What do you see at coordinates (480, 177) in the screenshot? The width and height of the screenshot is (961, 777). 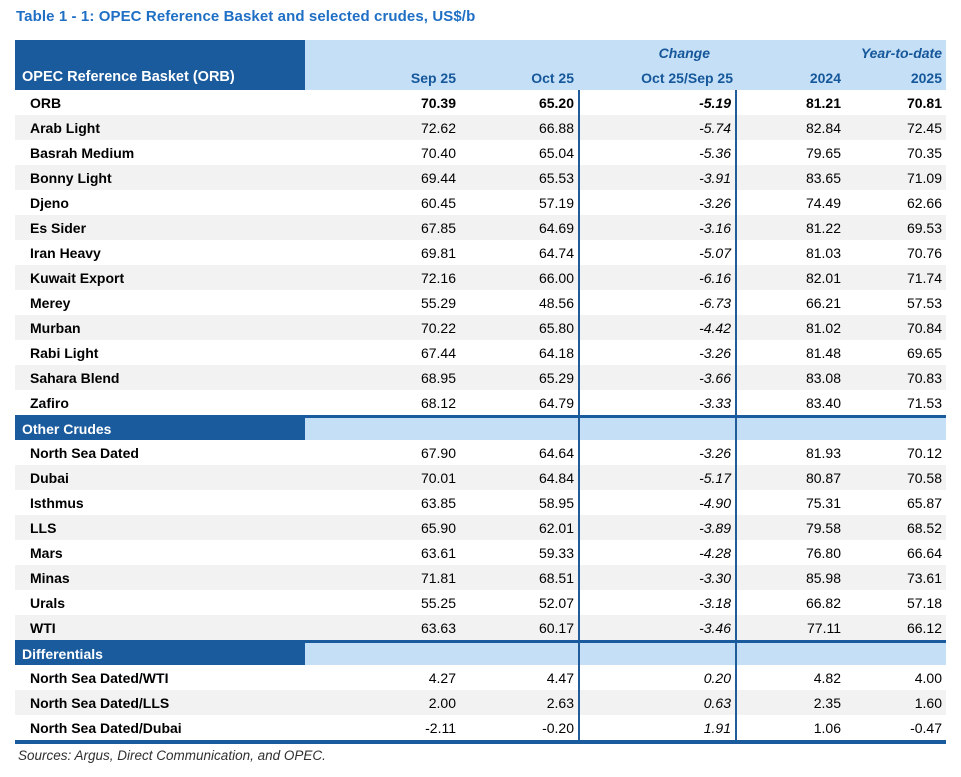 I see `table-row: Bonny Light 69.44 65.53 -3.91 83.65 71.09` at bounding box center [480, 177].